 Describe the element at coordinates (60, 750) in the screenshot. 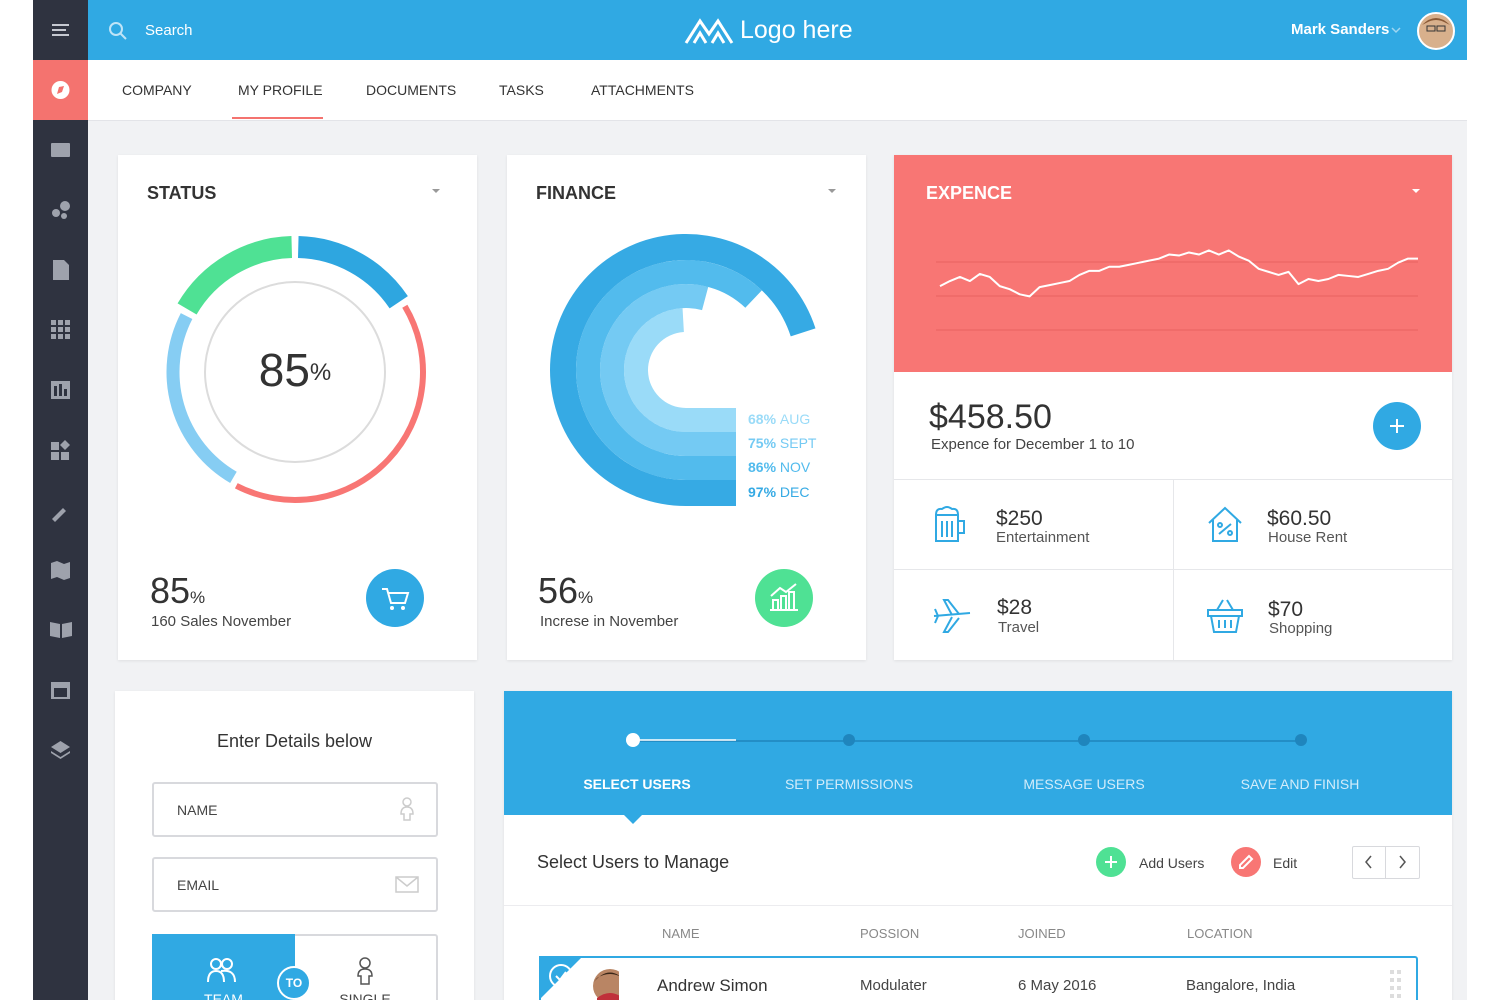

I see `layers-icon` at that location.